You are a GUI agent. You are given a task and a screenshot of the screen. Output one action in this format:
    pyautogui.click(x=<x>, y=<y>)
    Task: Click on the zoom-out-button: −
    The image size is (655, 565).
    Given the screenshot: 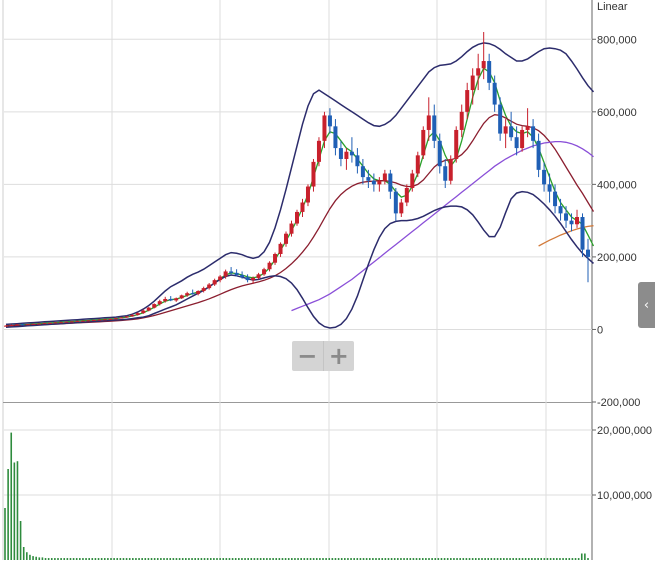 What is the action you would take?
    pyautogui.click(x=307, y=356)
    